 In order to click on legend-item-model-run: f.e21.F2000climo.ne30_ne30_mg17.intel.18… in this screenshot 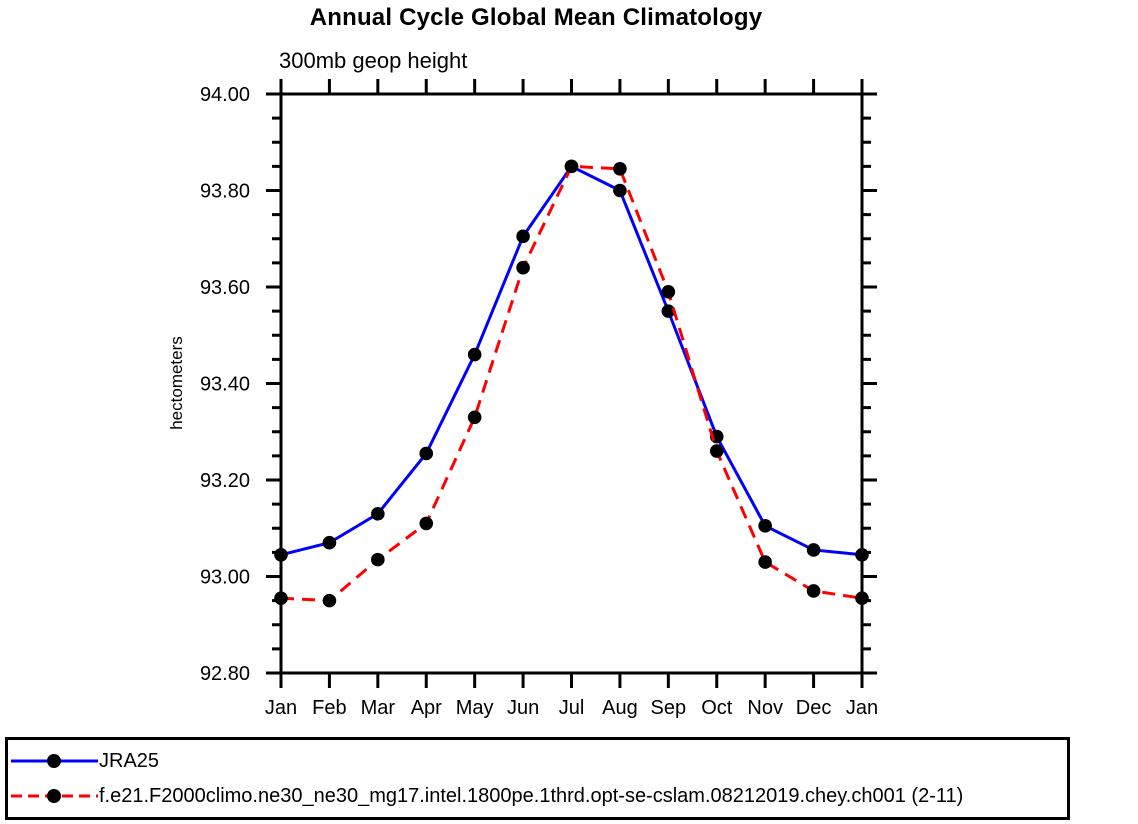, I will do `click(487, 796)`.